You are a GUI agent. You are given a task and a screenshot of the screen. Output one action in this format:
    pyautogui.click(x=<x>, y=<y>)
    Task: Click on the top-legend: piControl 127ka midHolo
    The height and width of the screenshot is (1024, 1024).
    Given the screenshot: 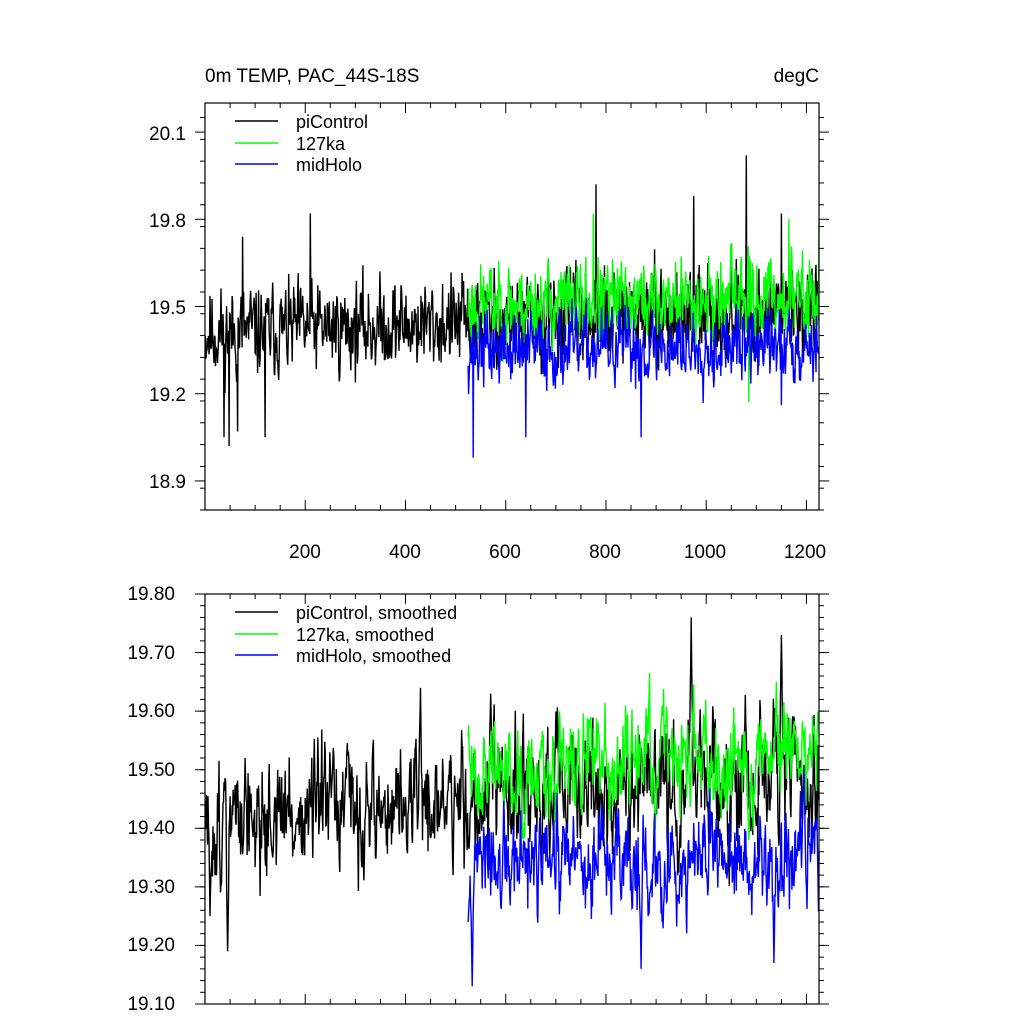 What is the action you would take?
    pyautogui.click(x=301, y=143)
    